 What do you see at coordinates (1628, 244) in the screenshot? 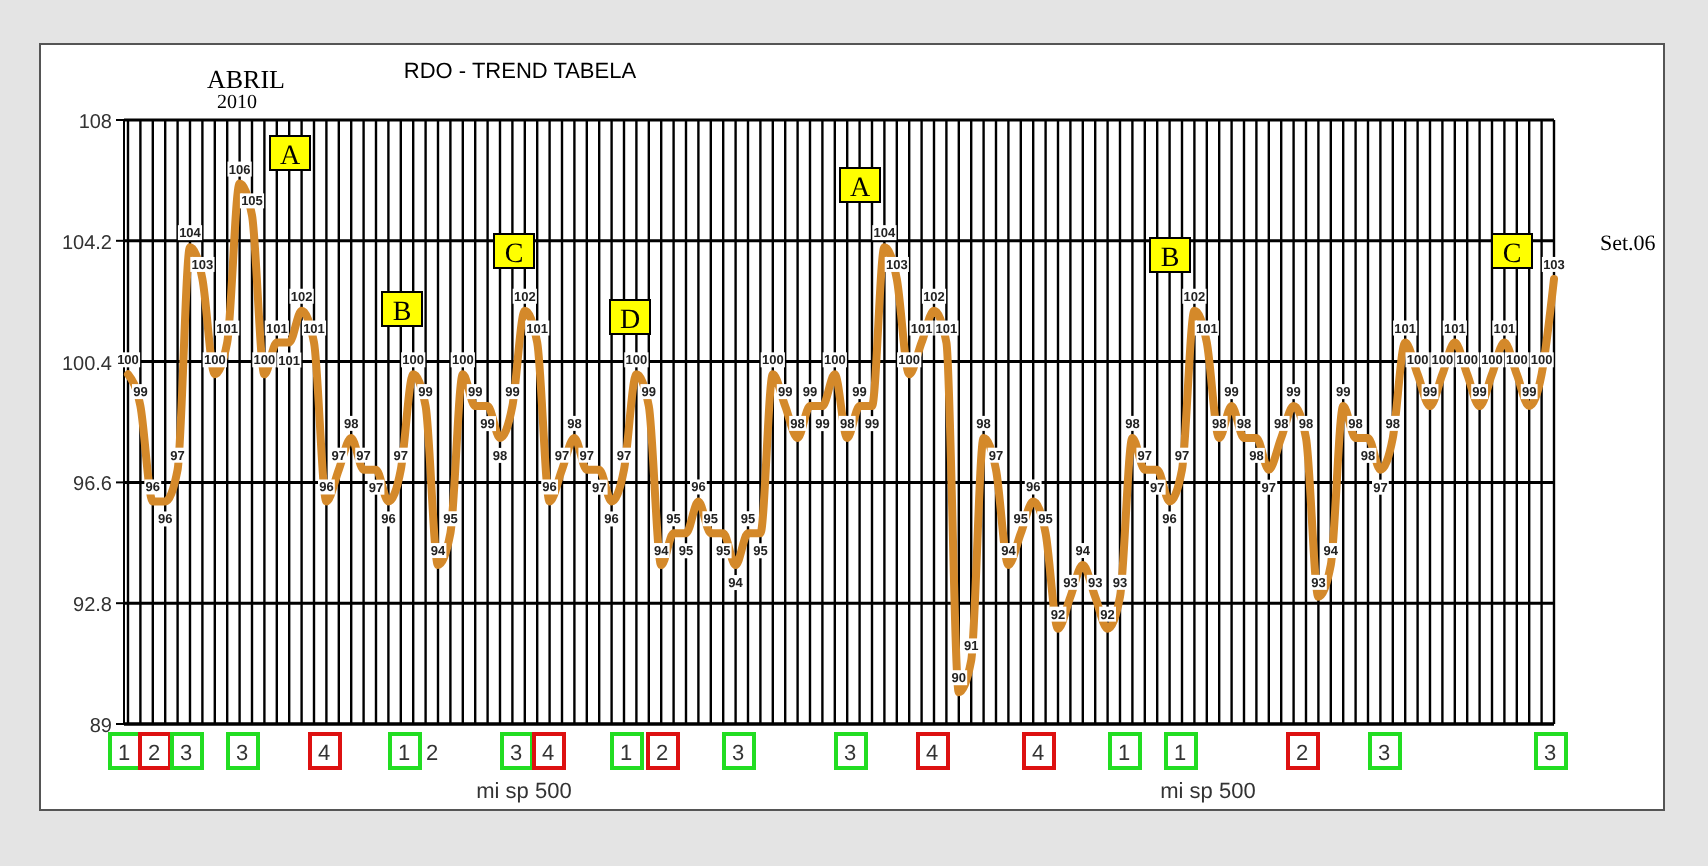
I see `text: Set.06` at bounding box center [1628, 244].